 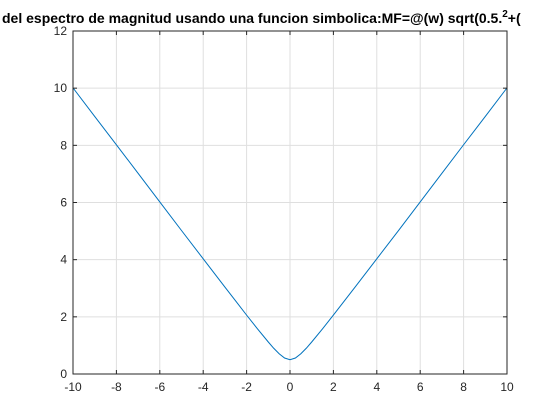 I want to click on x-tick-label: -2, so click(x=246, y=387).